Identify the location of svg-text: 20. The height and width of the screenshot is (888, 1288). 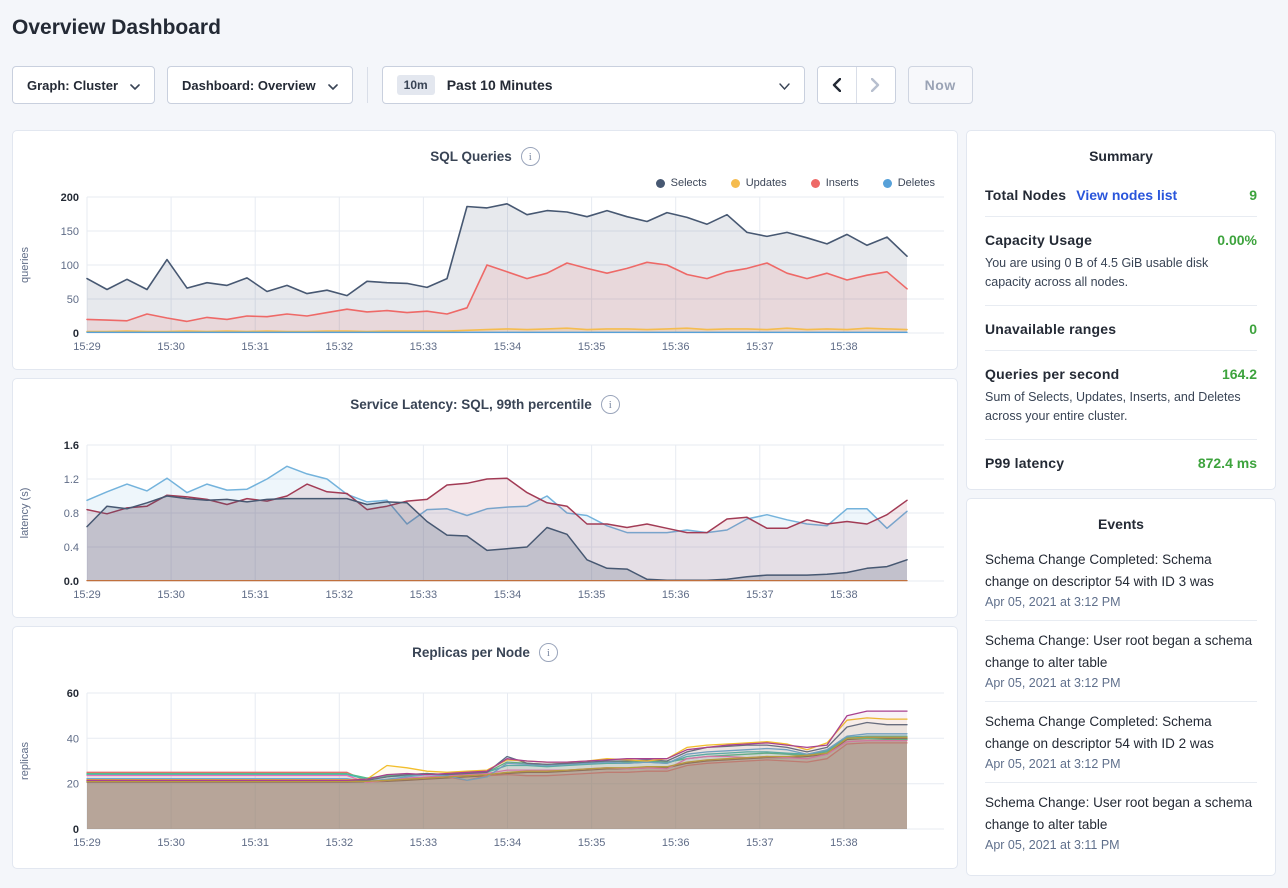
(73, 785).